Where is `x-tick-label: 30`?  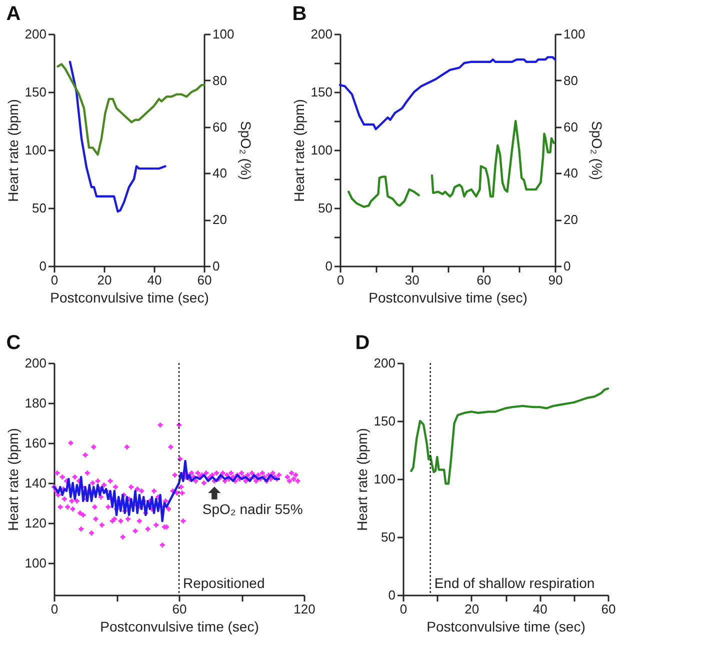 x-tick-label: 30 is located at coordinates (412, 280).